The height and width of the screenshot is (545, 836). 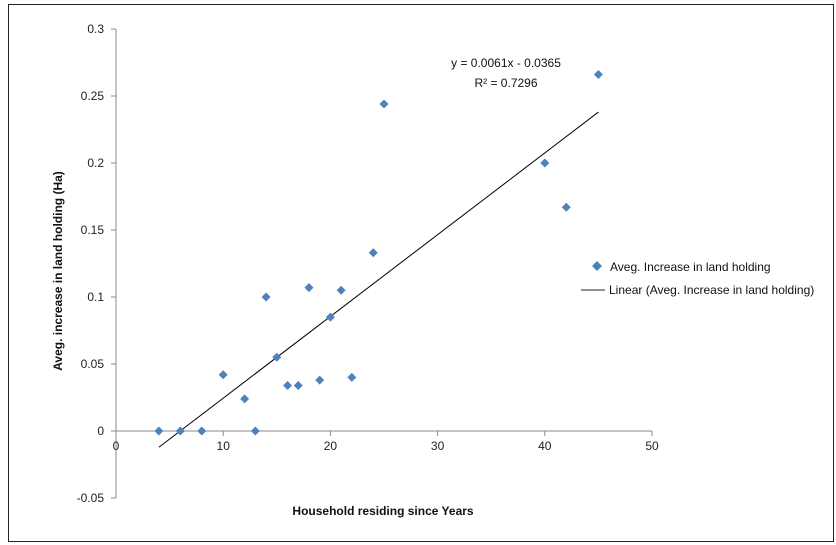 I want to click on y-tick-label: 0.25, so click(x=93, y=96).